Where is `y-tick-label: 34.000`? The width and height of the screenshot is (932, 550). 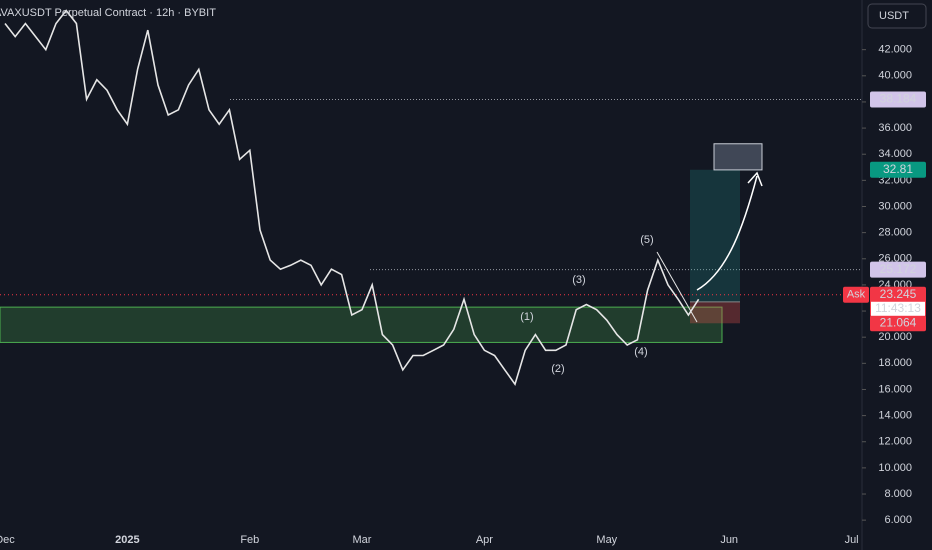 y-tick-label: 34.000 is located at coordinates (895, 154).